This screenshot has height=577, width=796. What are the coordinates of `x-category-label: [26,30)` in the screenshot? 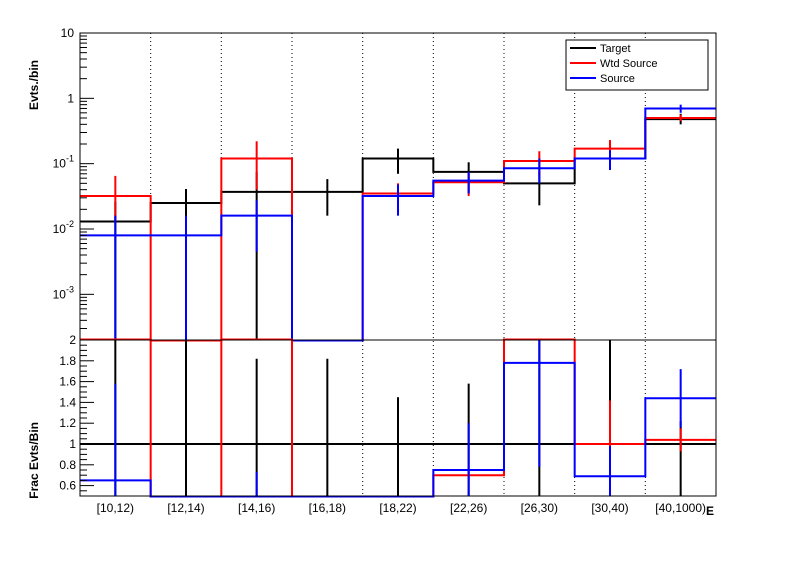 It's located at (539, 508).